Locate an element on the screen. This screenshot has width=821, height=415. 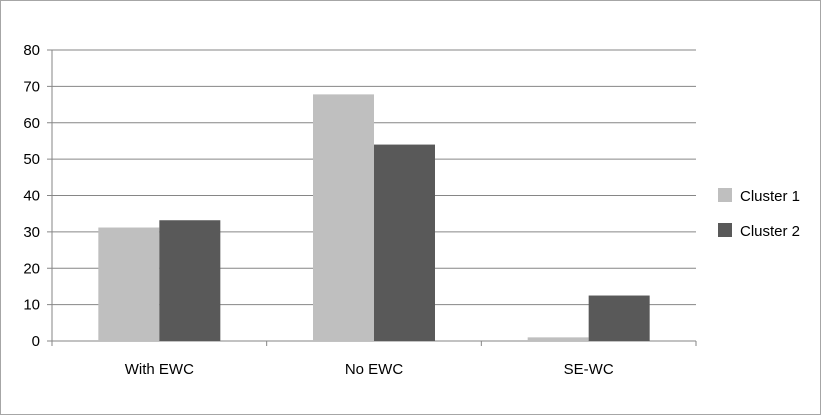
x-axis: With EWC No EWC SE-WC is located at coordinates (374, 359).